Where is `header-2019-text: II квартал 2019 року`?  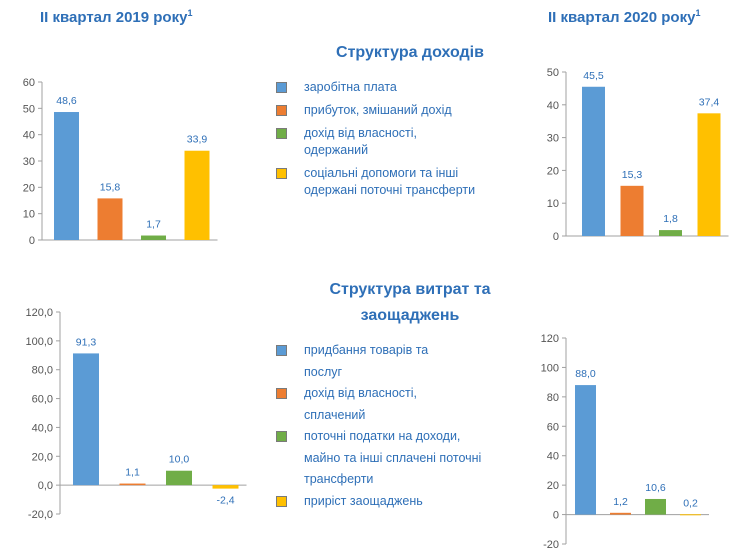
header-2019-text: II квартал 2019 року is located at coordinates (114, 17).